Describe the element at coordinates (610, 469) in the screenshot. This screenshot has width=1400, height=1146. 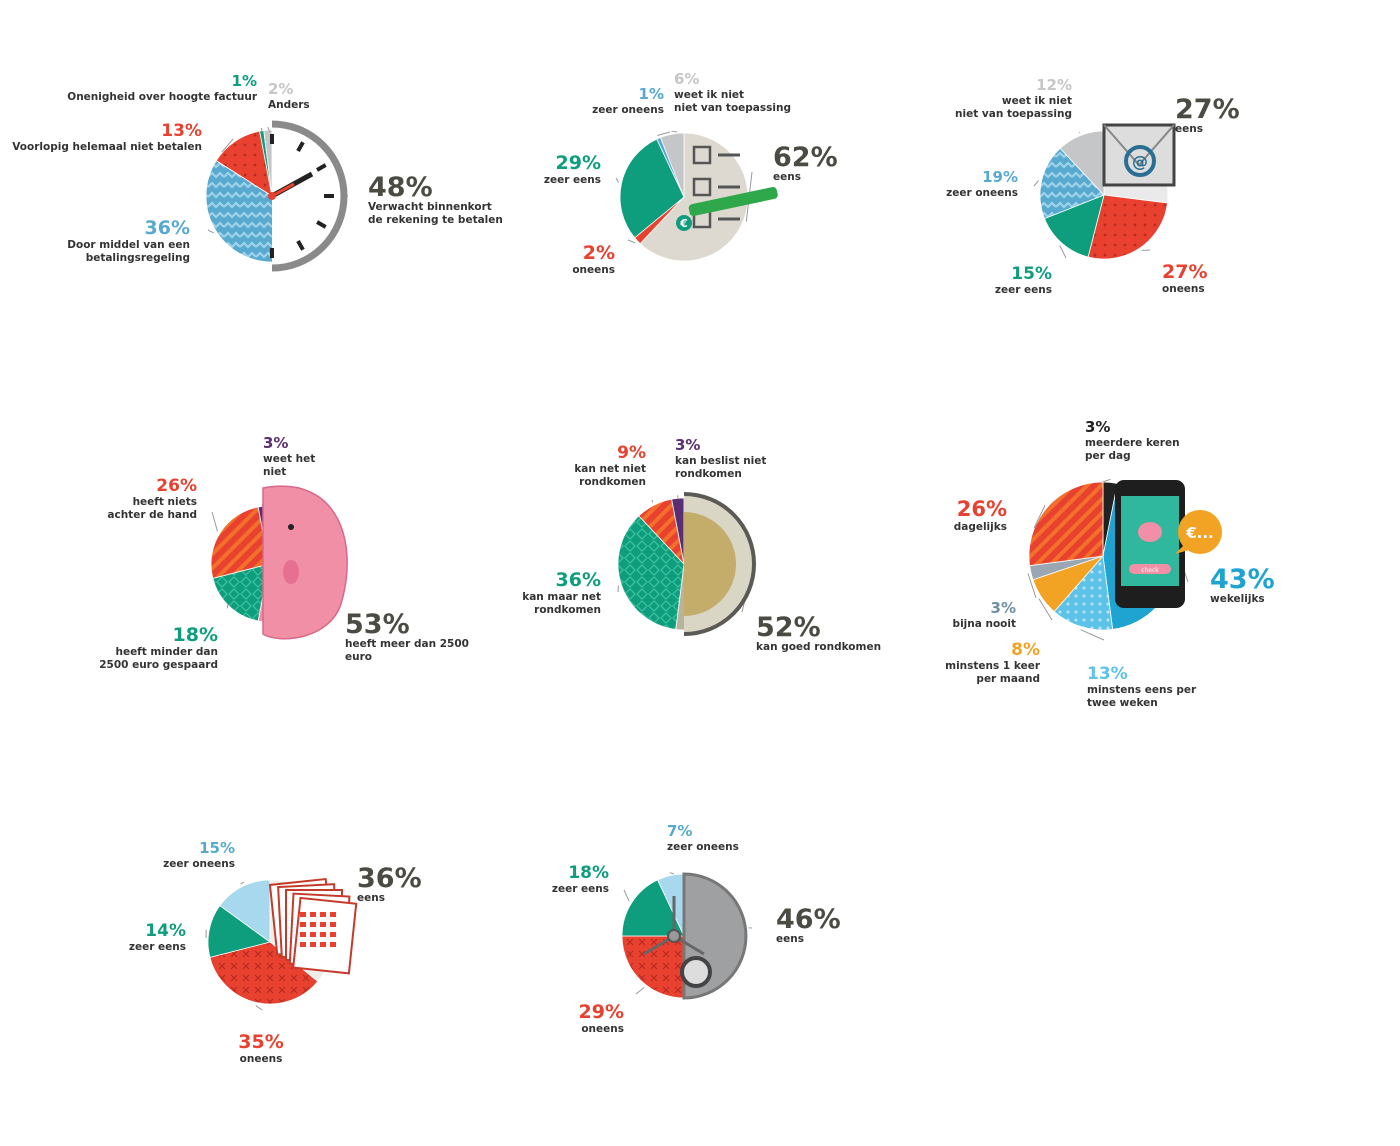
I see `slice-label: kan net niet` at that location.